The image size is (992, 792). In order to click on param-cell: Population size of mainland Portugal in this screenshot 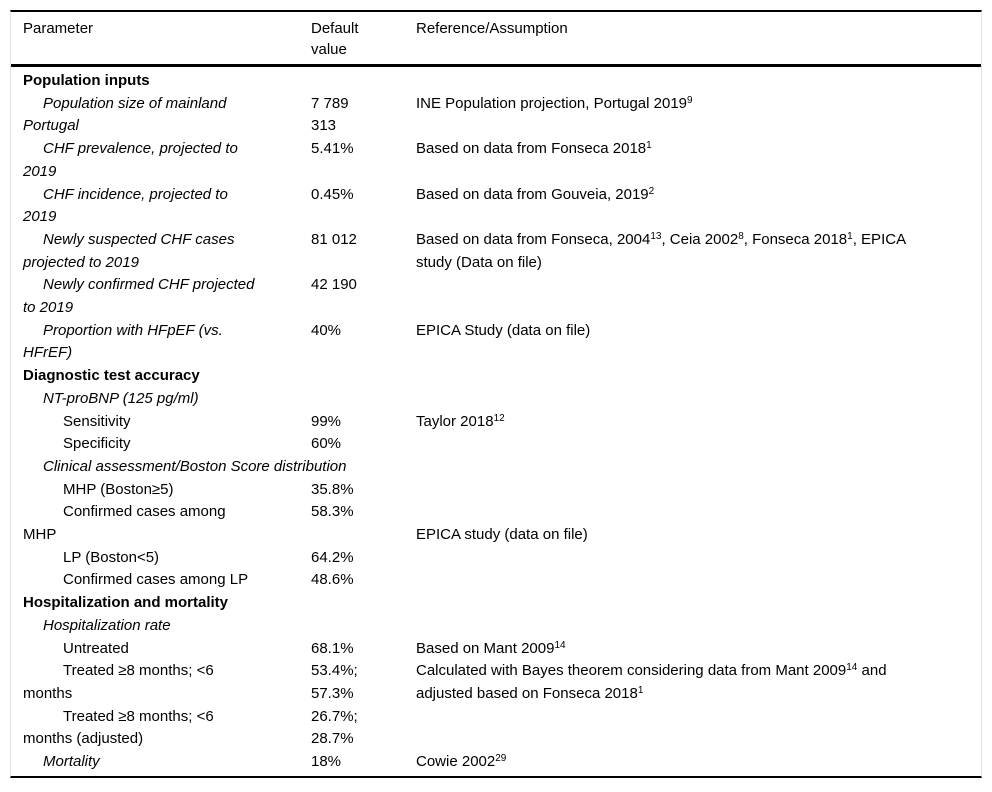, I will do `click(125, 114)`.